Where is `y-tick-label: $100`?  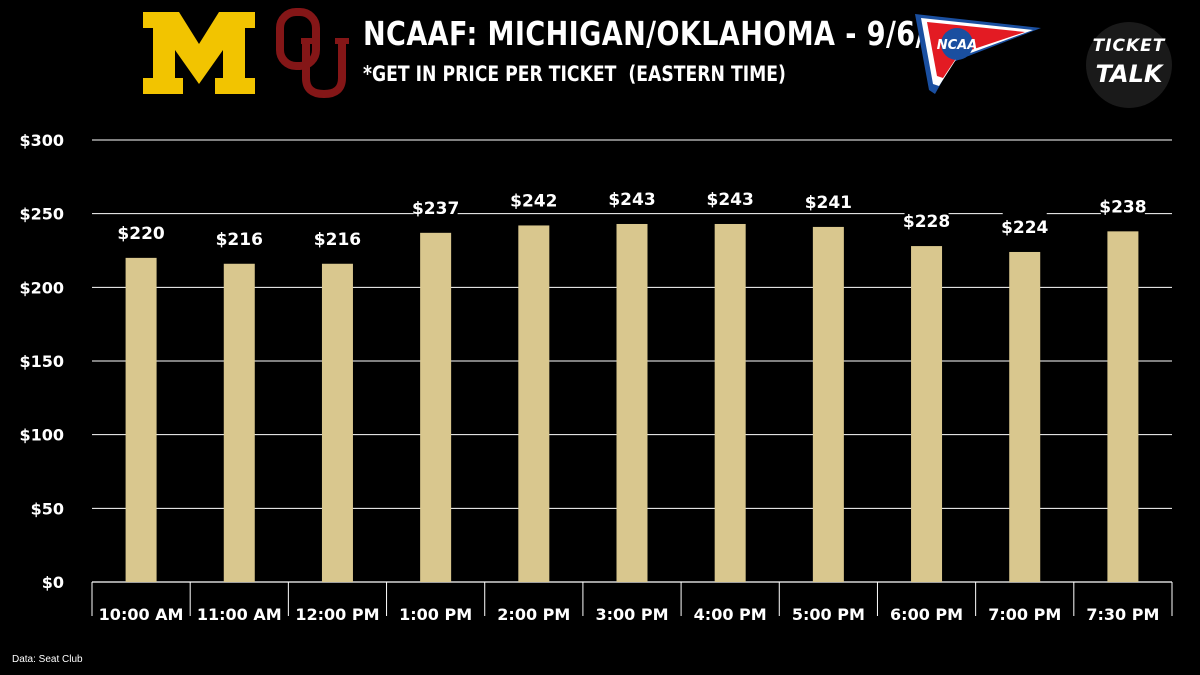 y-tick-label: $100 is located at coordinates (41, 435).